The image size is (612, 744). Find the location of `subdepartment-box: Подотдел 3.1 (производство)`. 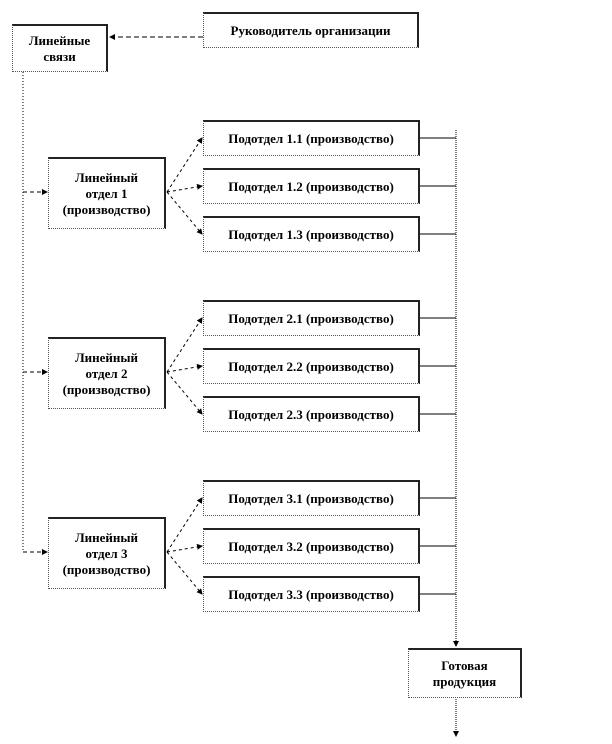

subdepartment-box: Подотдел 3.1 (производство) is located at coordinates (311, 498).